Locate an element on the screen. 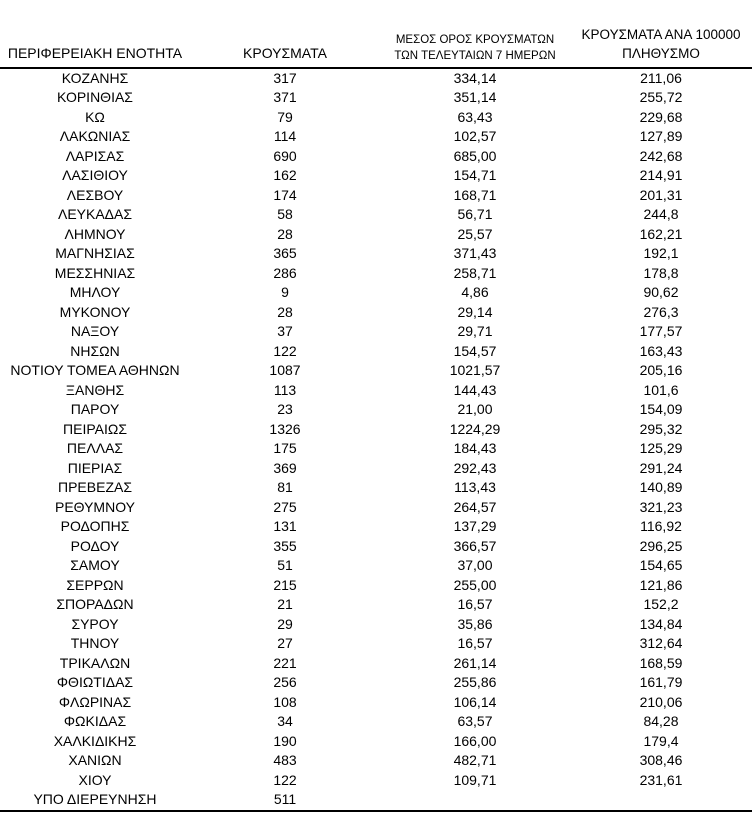 Image resolution: width=752 pixels, height=814 pixels. avg7-cell: 258,71 is located at coordinates (475, 272).